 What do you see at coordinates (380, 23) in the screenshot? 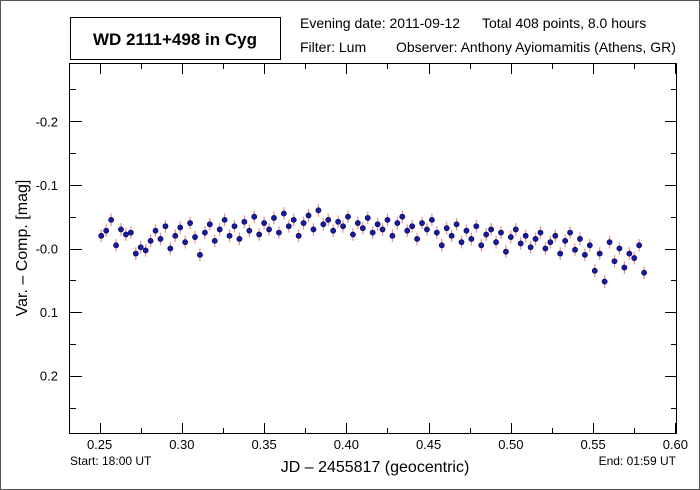
I see `evening-date: Evening date: 2011-09-12` at bounding box center [380, 23].